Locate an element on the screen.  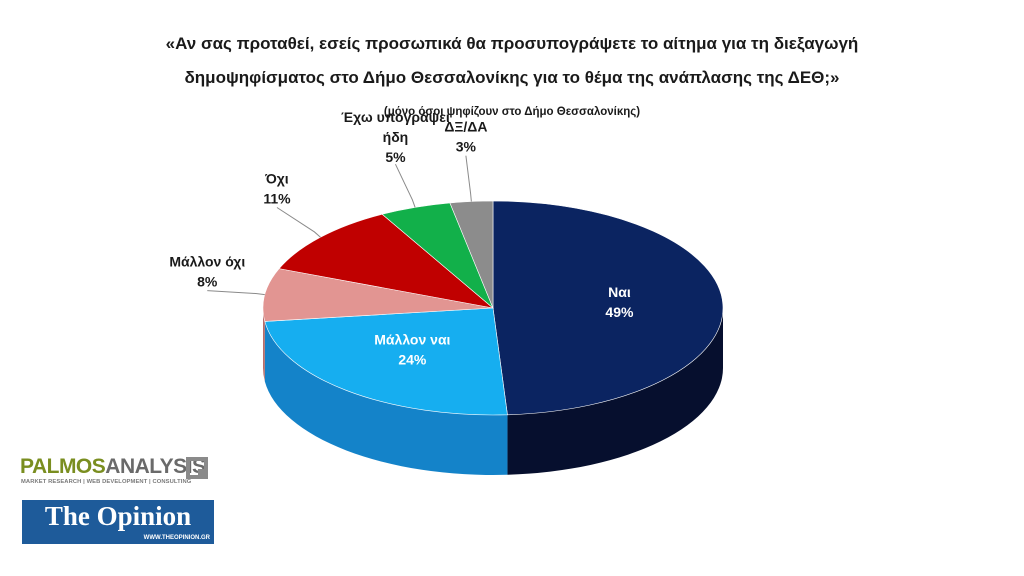
data-label-value-δξ-δα: 3% is located at coordinates (466, 147).